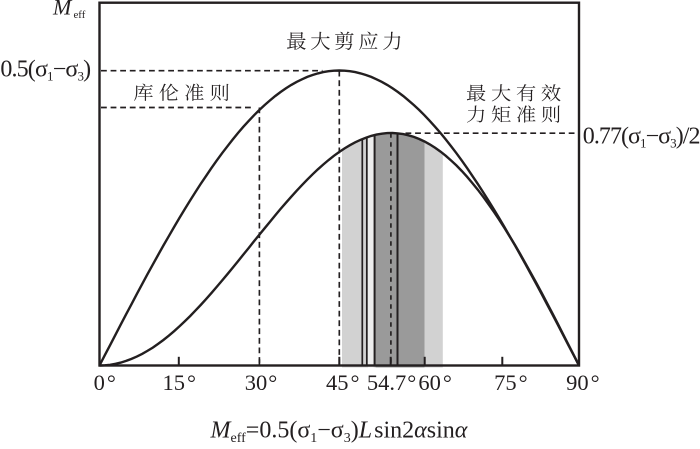  Describe the element at coordinates (105, 382) in the screenshot. I see `svg-text: 0°` at that location.